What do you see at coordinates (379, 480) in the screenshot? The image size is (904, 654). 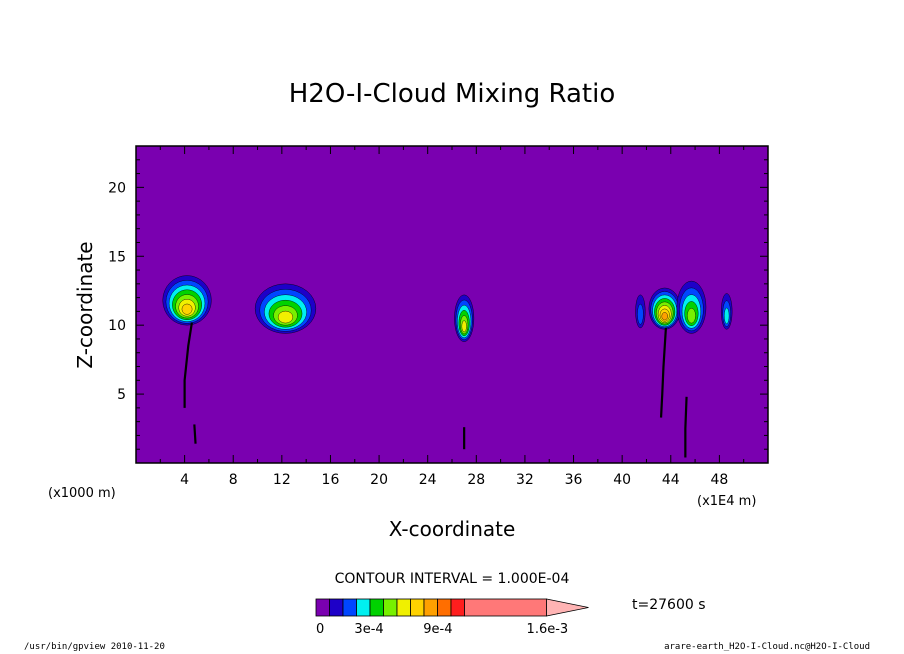 I see `x-tick-label: 20` at bounding box center [379, 480].